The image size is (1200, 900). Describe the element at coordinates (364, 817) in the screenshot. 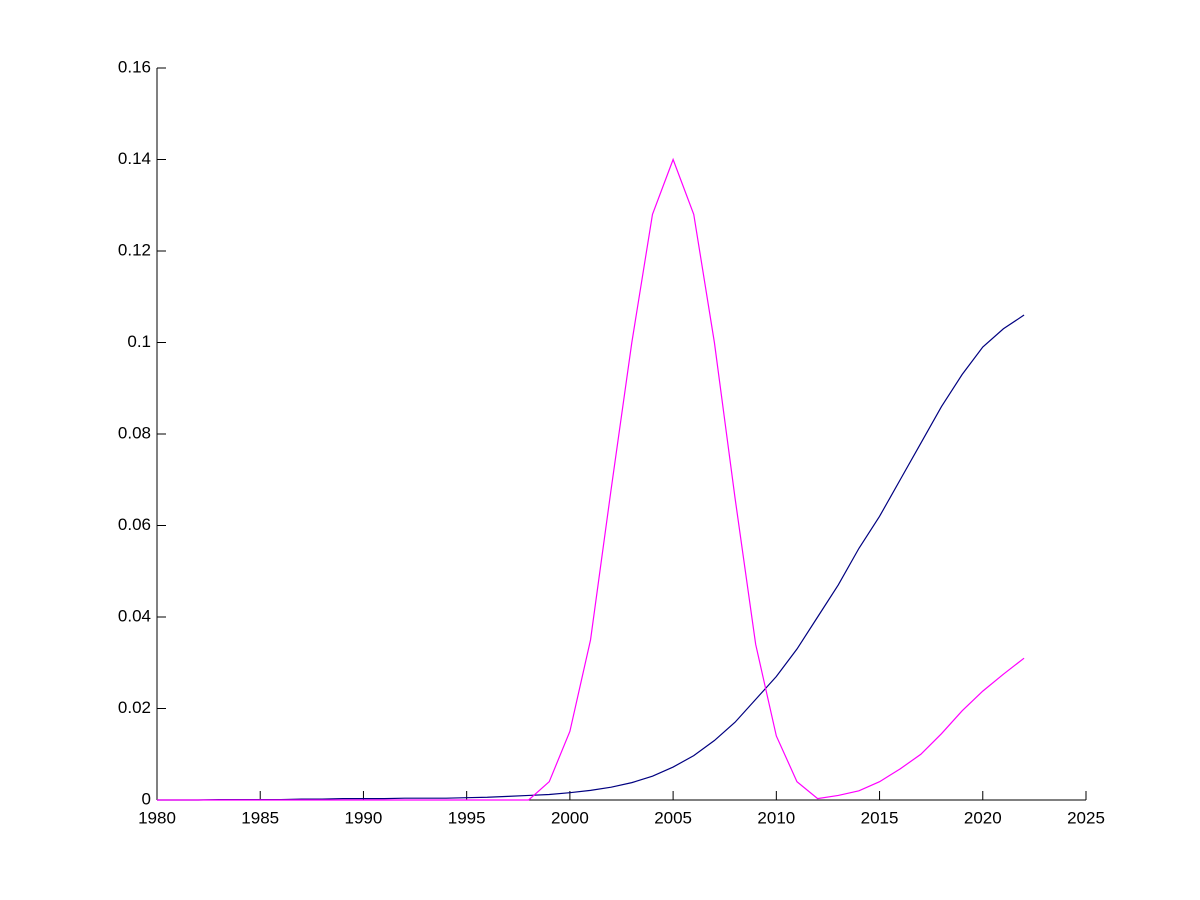

I see `x-tick-label: 1990` at that location.